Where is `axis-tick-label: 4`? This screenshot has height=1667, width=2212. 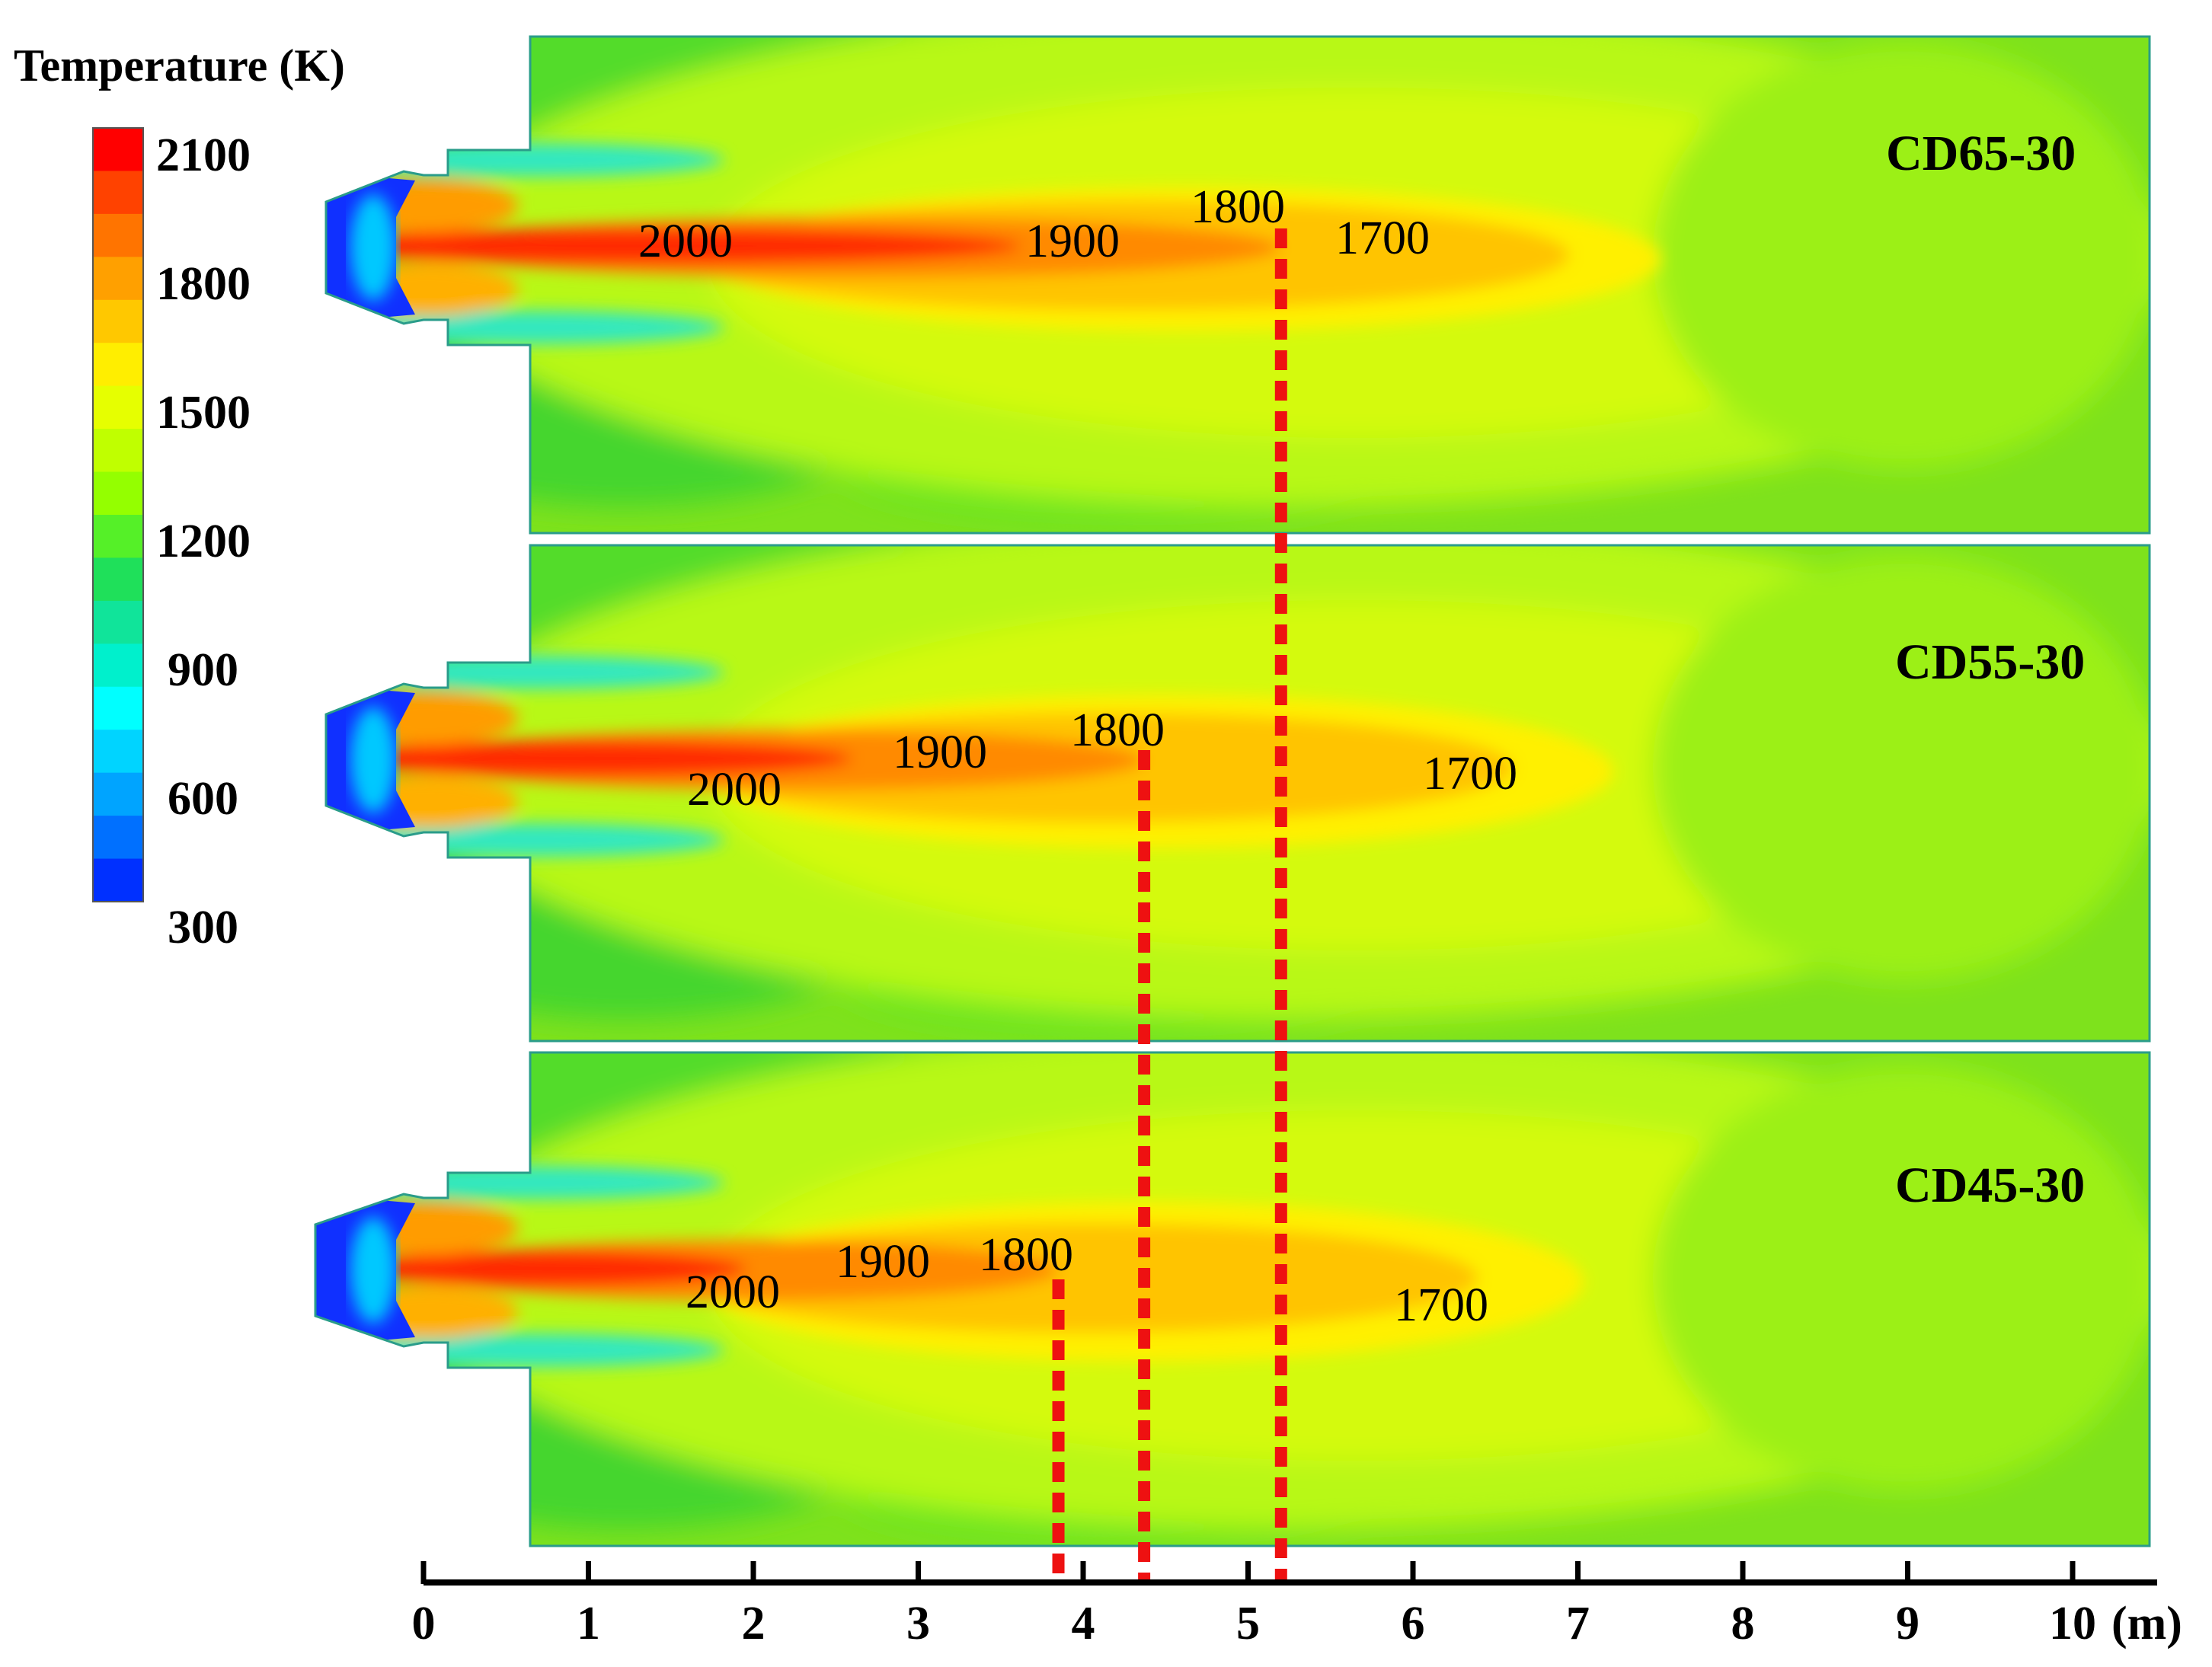 axis-tick-label: 4 is located at coordinates (1083, 1623).